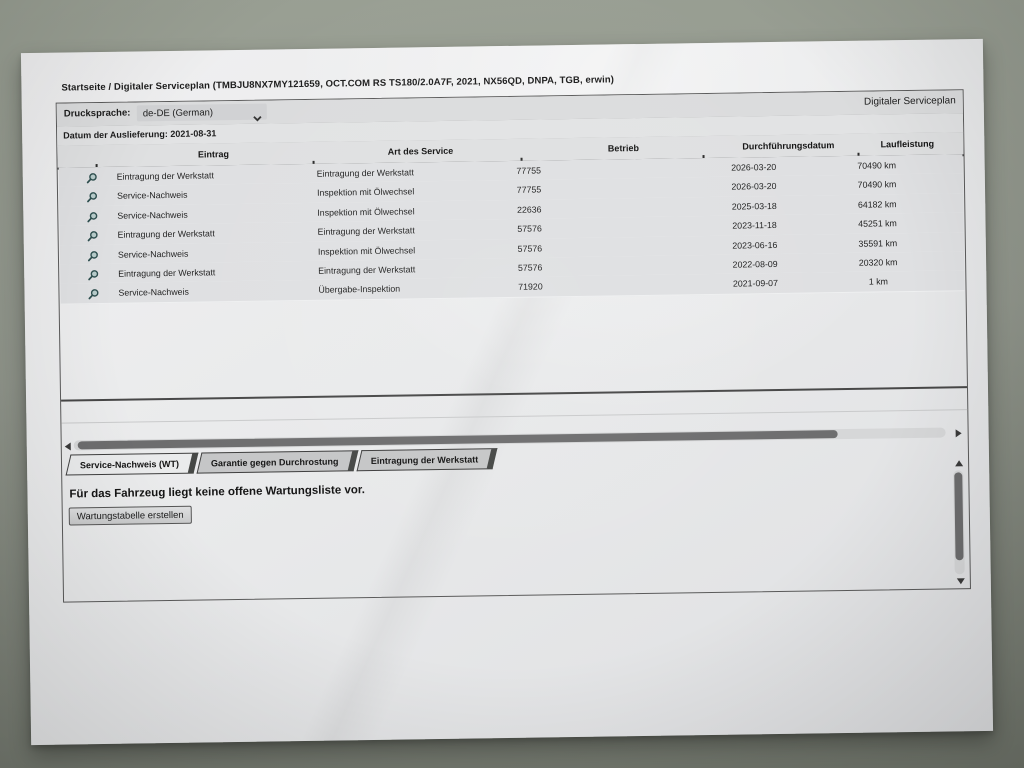  What do you see at coordinates (959, 463) in the screenshot?
I see `arrow-up-icon` at bounding box center [959, 463].